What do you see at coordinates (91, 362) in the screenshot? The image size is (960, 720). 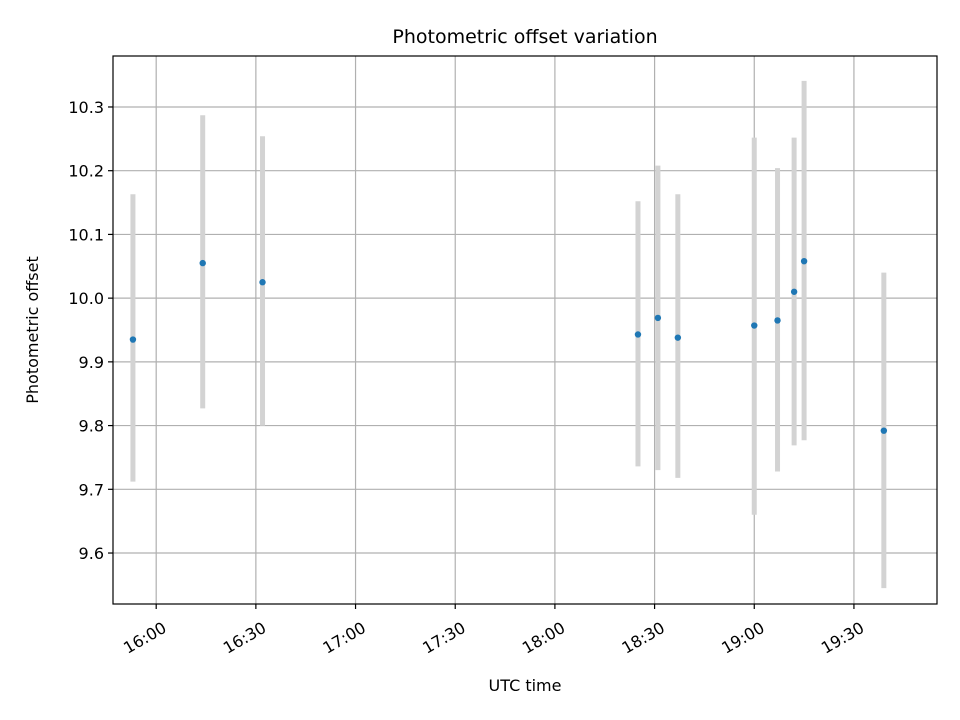 I see `y-tick-label: 9.9` at bounding box center [91, 362].